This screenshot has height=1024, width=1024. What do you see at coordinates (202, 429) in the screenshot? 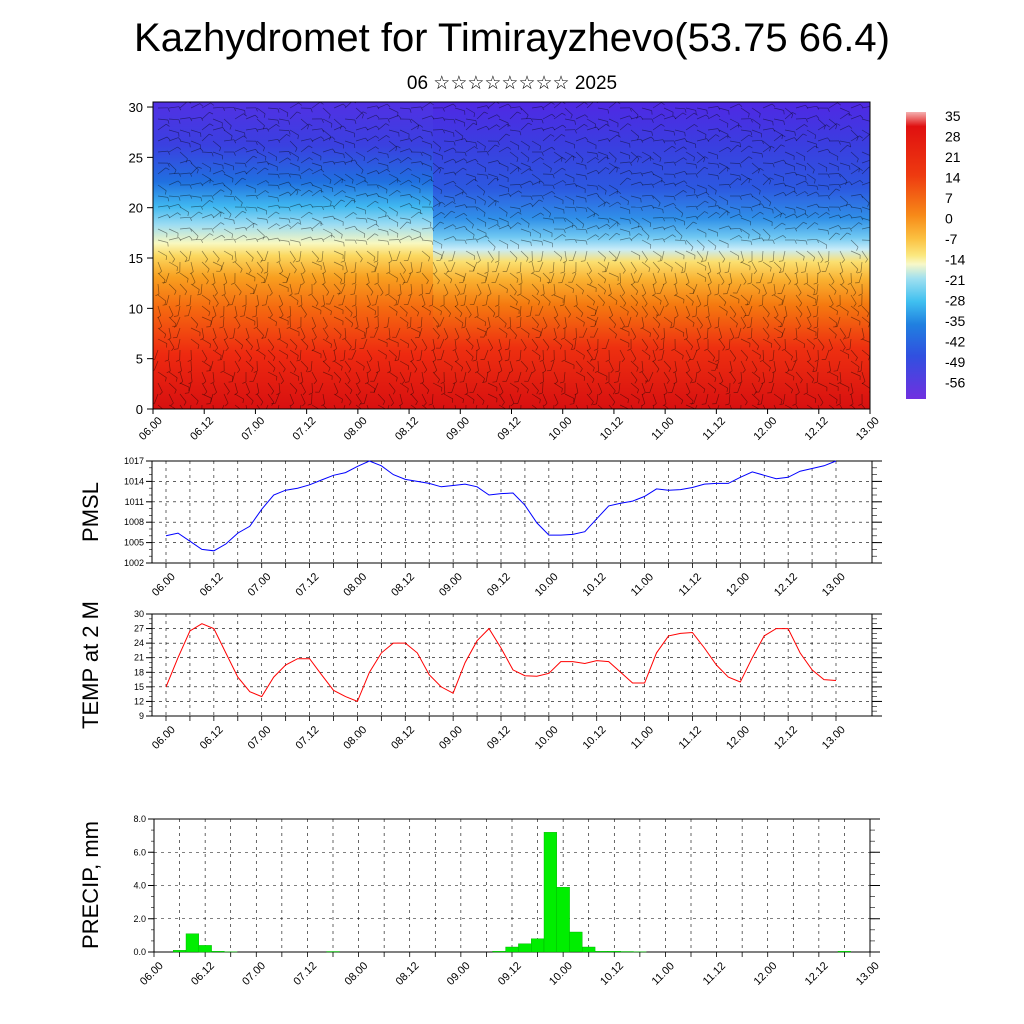
I see `heatmap-xtick-label: 06.12` at bounding box center [202, 429].